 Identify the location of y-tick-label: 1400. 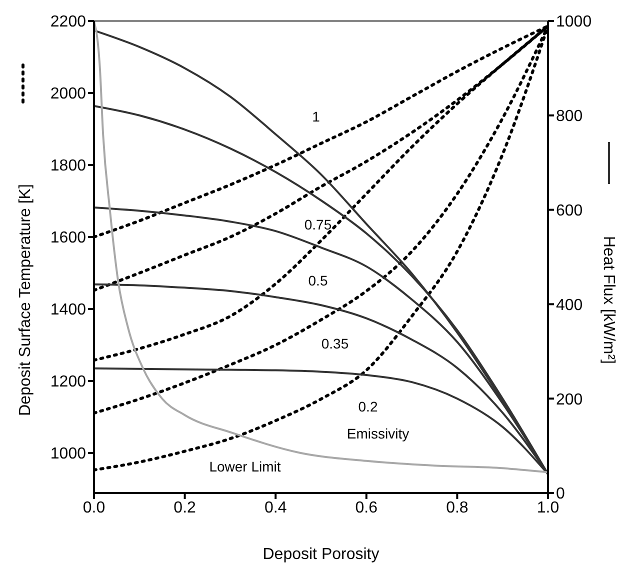
(68, 310).